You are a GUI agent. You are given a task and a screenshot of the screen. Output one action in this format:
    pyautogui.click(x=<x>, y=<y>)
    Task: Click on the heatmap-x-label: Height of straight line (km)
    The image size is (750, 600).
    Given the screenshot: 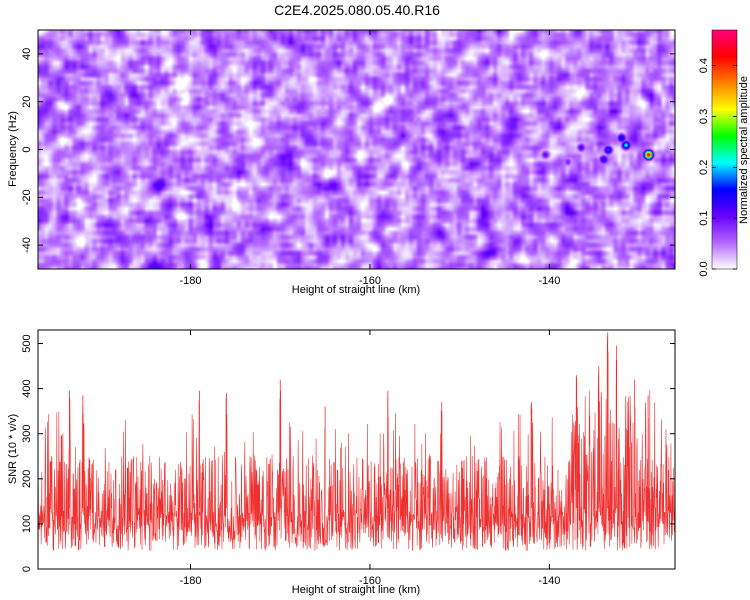 What is the action you would take?
    pyautogui.click(x=356, y=290)
    